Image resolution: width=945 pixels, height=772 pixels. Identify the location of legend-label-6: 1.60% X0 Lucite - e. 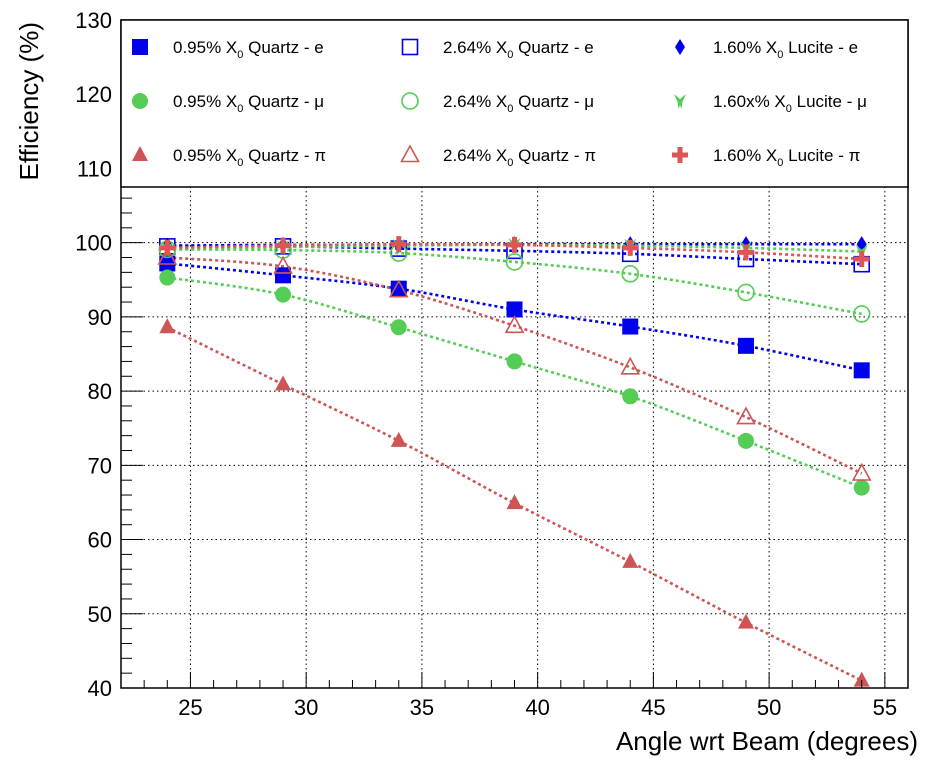
(785, 49).